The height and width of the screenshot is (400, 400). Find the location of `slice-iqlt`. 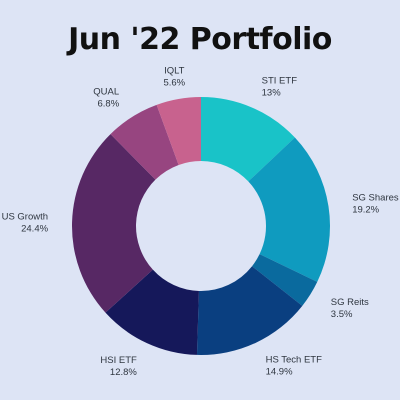

slice-iqlt is located at coordinates (178, 131).